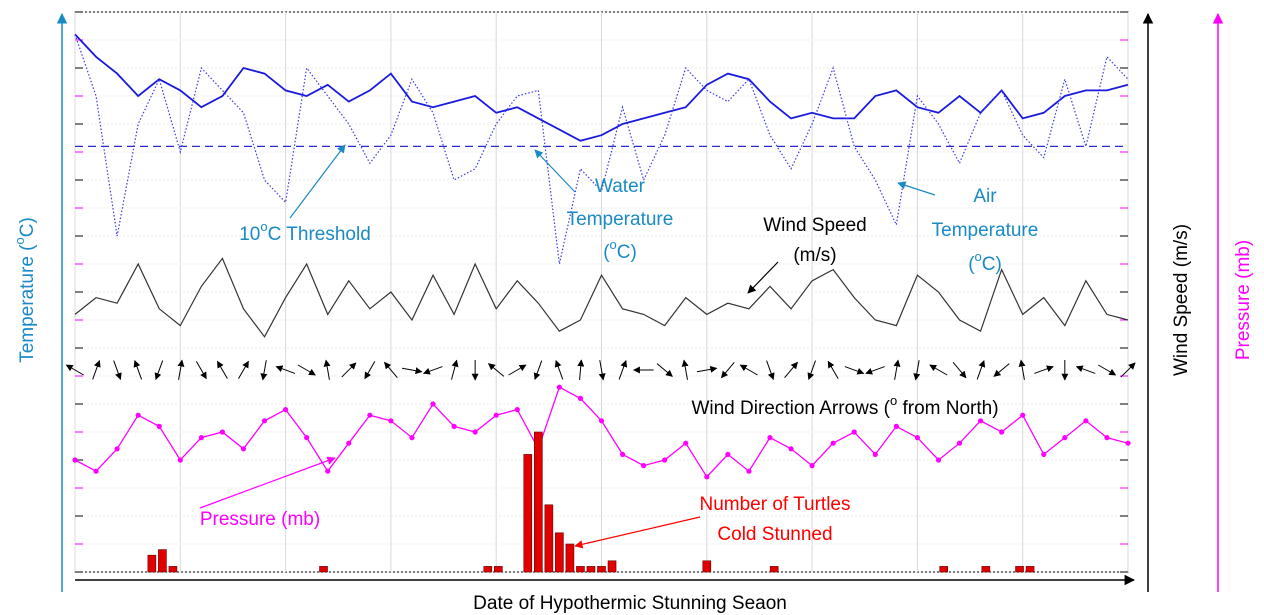  What do you see at coordinates (25, 290) in the screenshot?
I see `y-axis-label: Temperature (oC)` at bounding box center [25, 290].